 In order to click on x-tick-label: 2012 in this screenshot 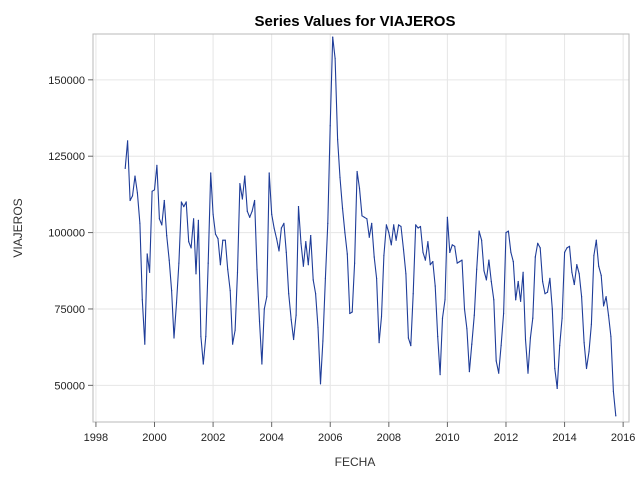, I will do `click(506, 438)`.